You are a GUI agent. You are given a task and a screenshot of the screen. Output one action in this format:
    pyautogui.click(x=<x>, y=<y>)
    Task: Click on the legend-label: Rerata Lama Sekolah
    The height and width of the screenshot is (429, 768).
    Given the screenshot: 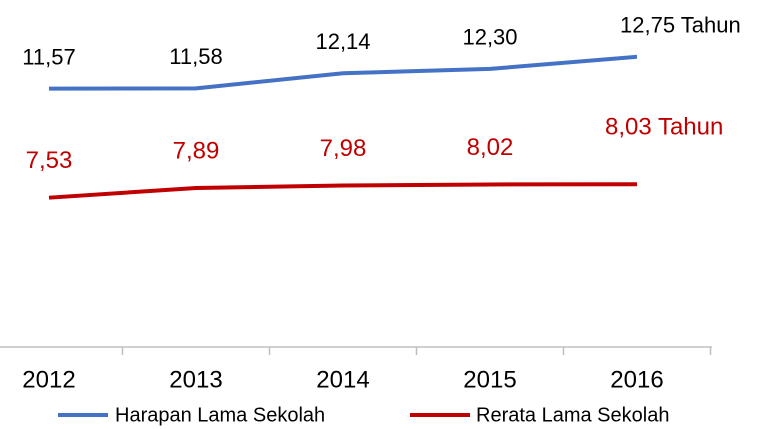 What is the action you would take?
    pyautogui.click(x=572, y=415)
    